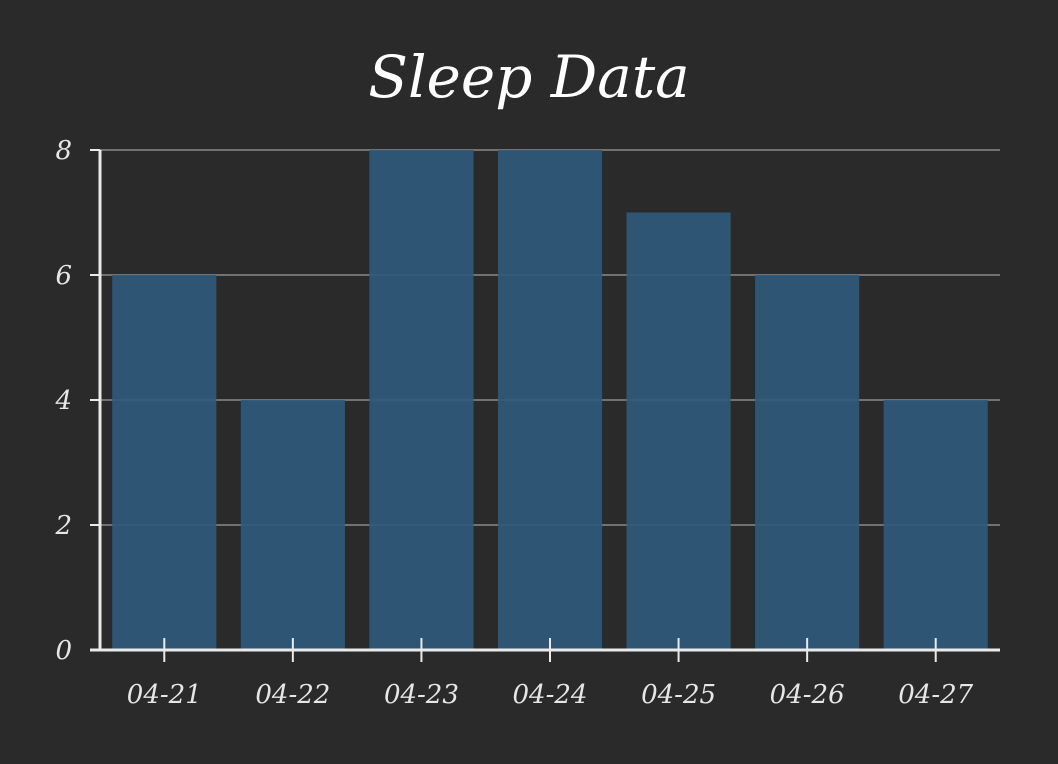 Image resolution: width=1058 pixels, height=764 pixels. I want to click on y-tick-label: 2, so click(63, 526).